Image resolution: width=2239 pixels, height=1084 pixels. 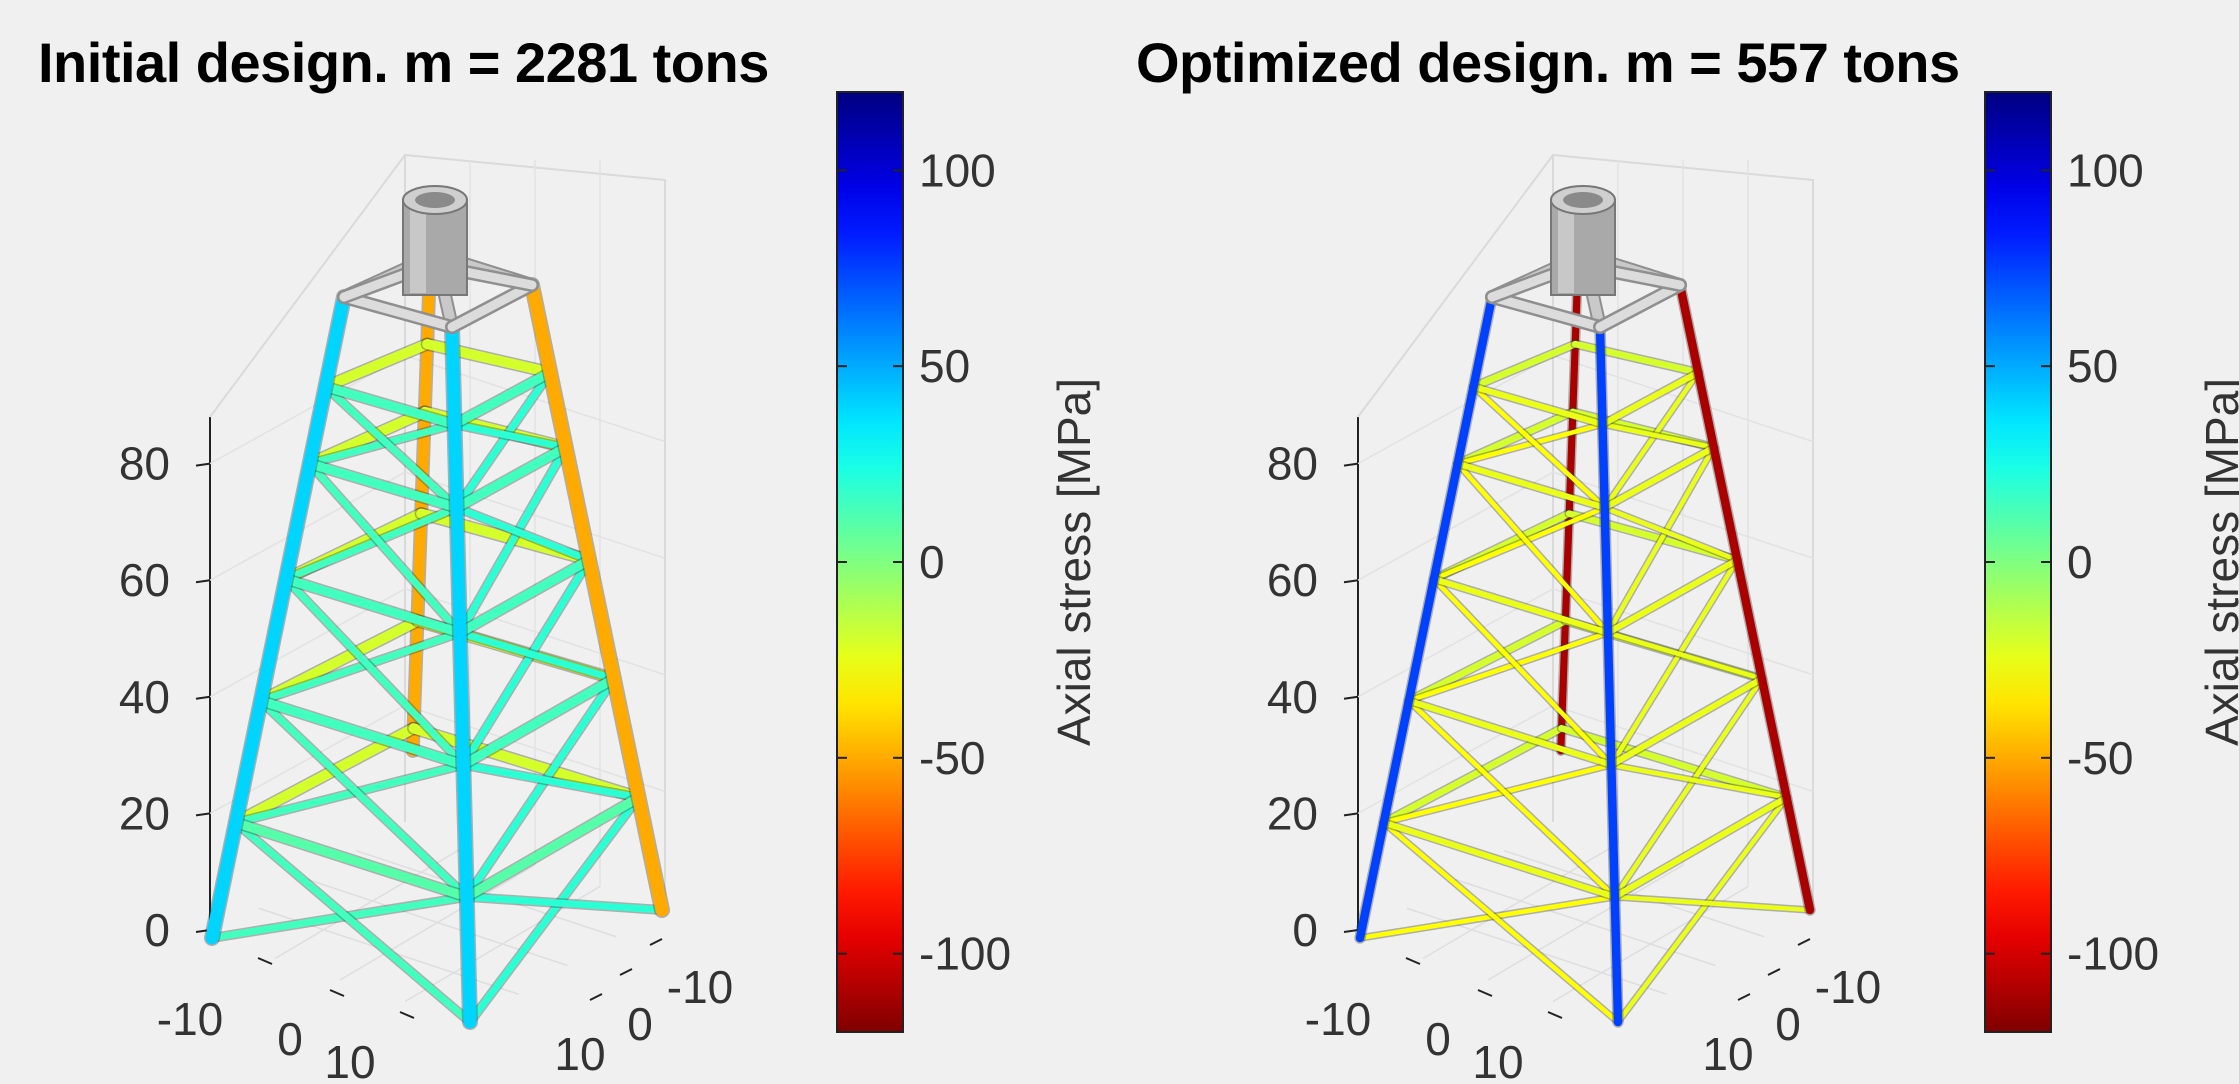 I want to click on chart-title: Optimized design. m = 557 tons, so click(x=1548, y=62).